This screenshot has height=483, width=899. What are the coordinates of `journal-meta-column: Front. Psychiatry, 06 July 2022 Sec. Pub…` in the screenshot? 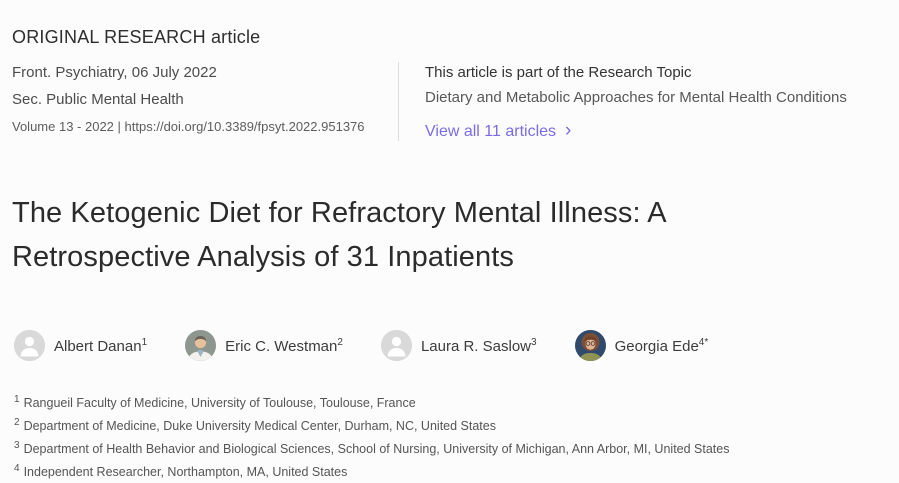 It's located at (205, 101).